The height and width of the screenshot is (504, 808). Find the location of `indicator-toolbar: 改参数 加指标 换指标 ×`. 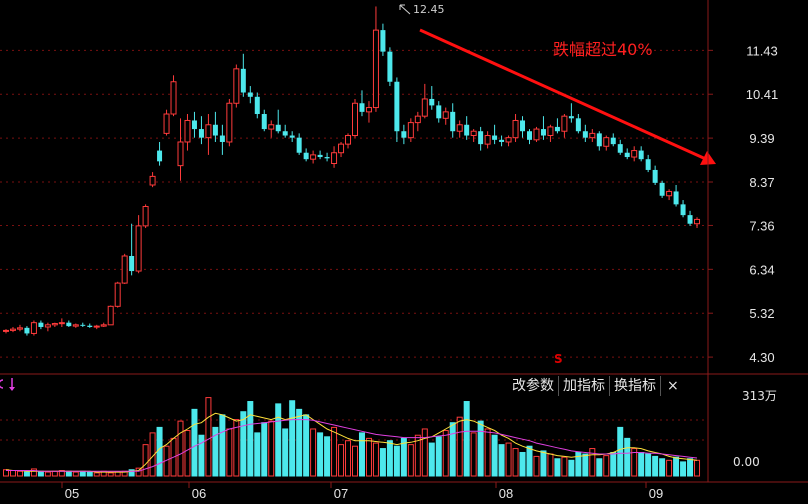

indicator-toolbar: 改参数 加指标 换指标 × is located at coordinates (596, 386).